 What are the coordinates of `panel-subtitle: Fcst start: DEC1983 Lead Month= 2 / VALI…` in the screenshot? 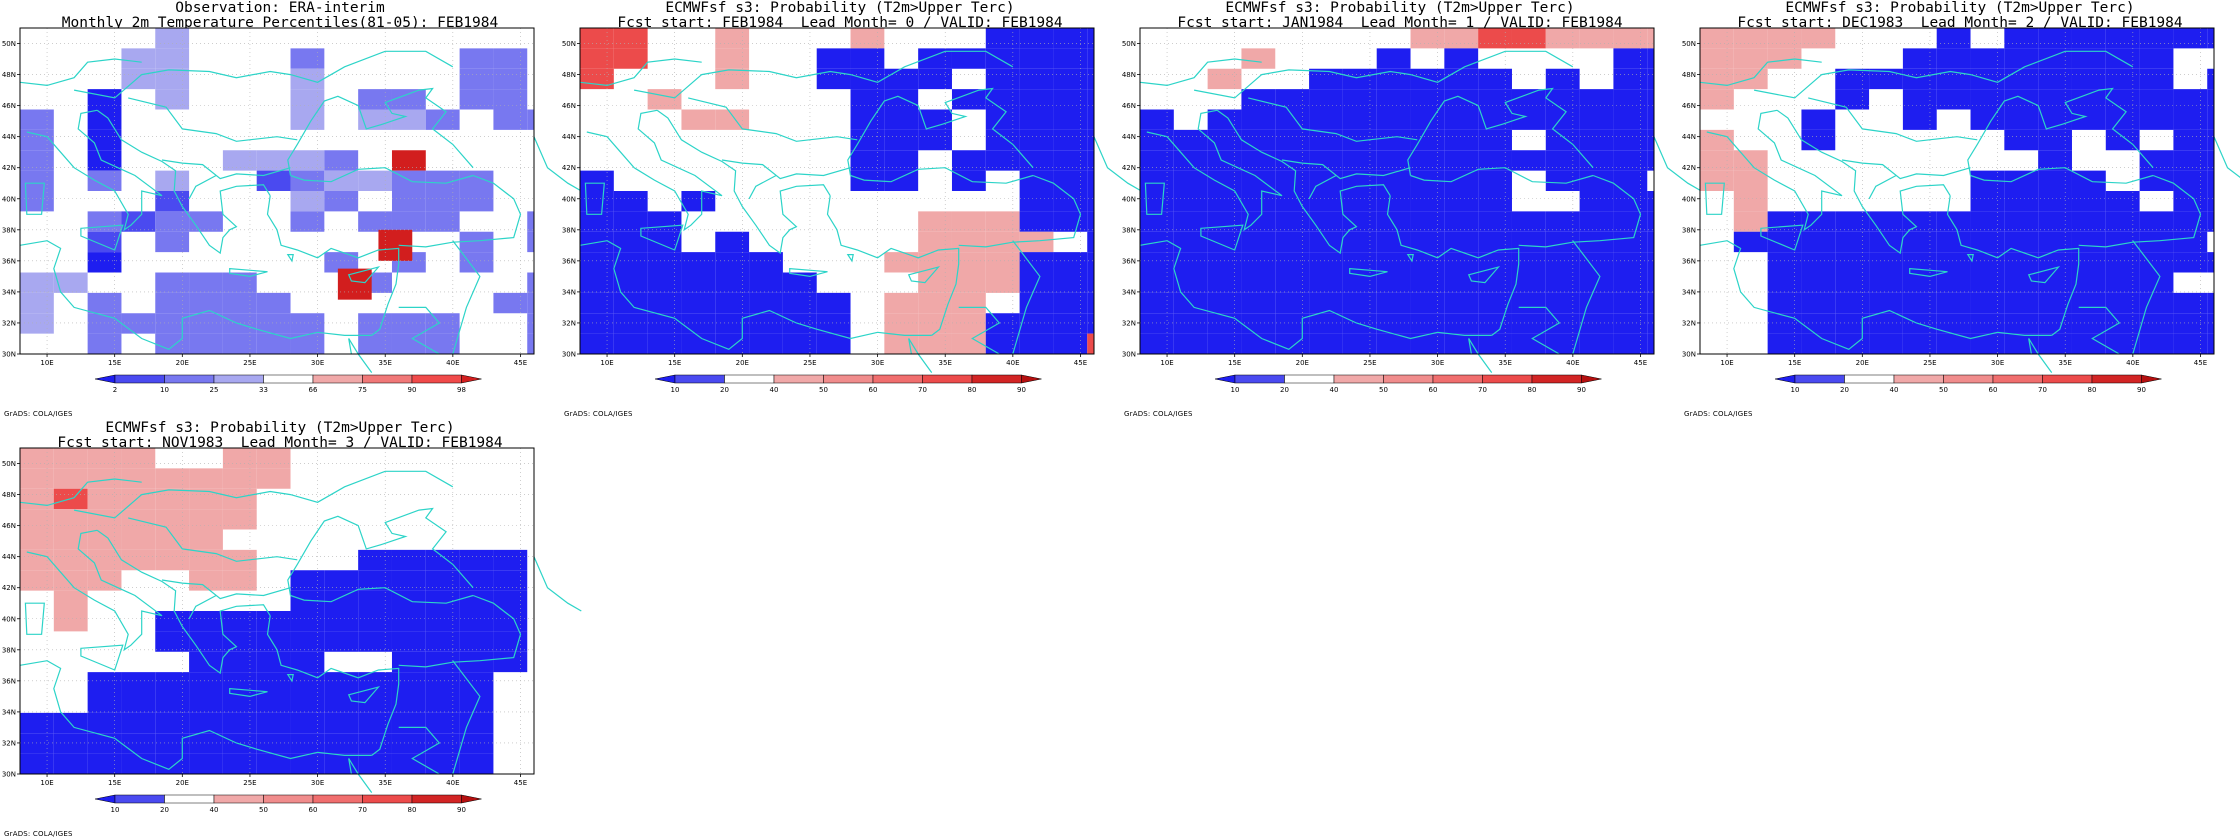 It's located at (1960, 23).